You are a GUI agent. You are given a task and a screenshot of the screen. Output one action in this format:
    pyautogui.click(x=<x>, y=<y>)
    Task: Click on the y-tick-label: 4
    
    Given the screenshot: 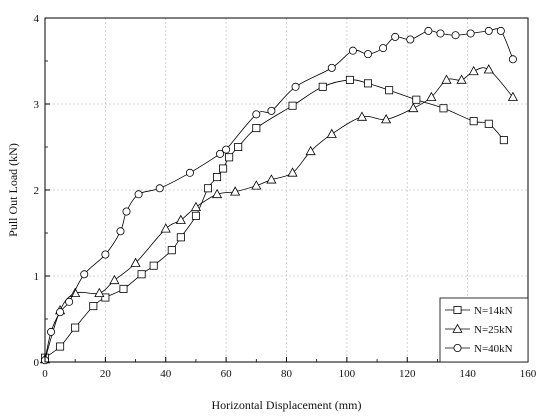 What is the action you would take?
    pyautogui.click(x=37, y=19)
    